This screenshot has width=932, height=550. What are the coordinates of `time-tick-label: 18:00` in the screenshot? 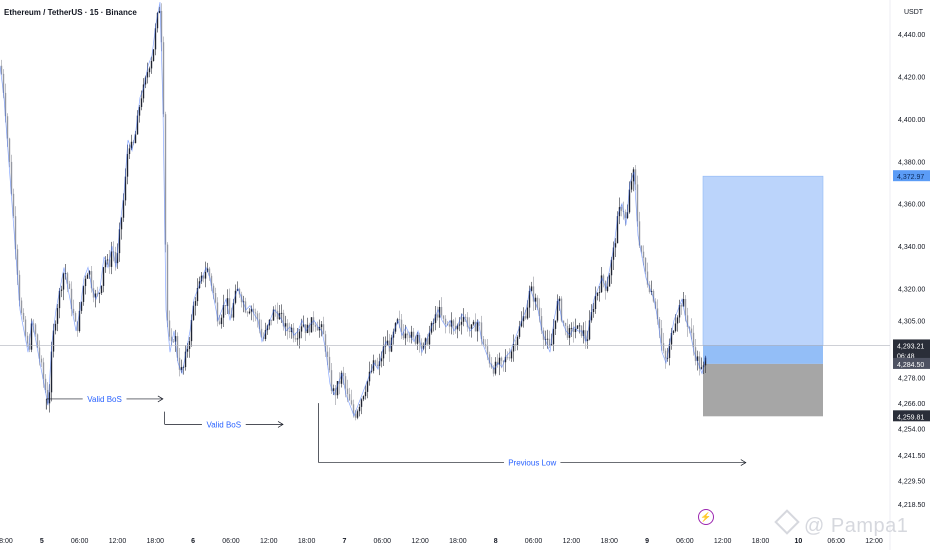 It's located at (458, 541).